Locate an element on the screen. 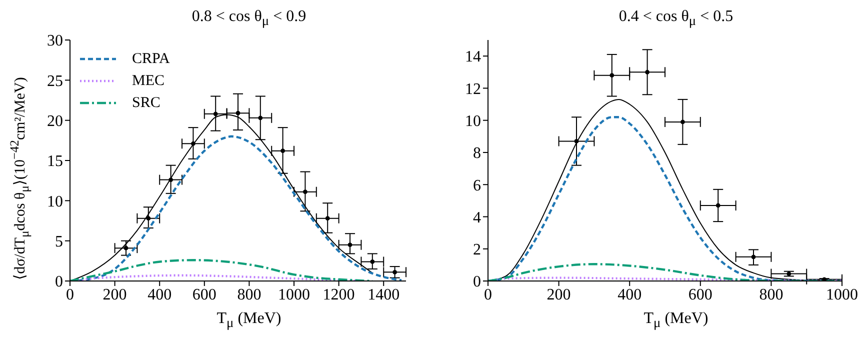 The width and height of the screenshot is (868, 342). chart-title: 0.8 < cos θ$_{μ}$ < 0.9 is located at coordinates (249, 18).